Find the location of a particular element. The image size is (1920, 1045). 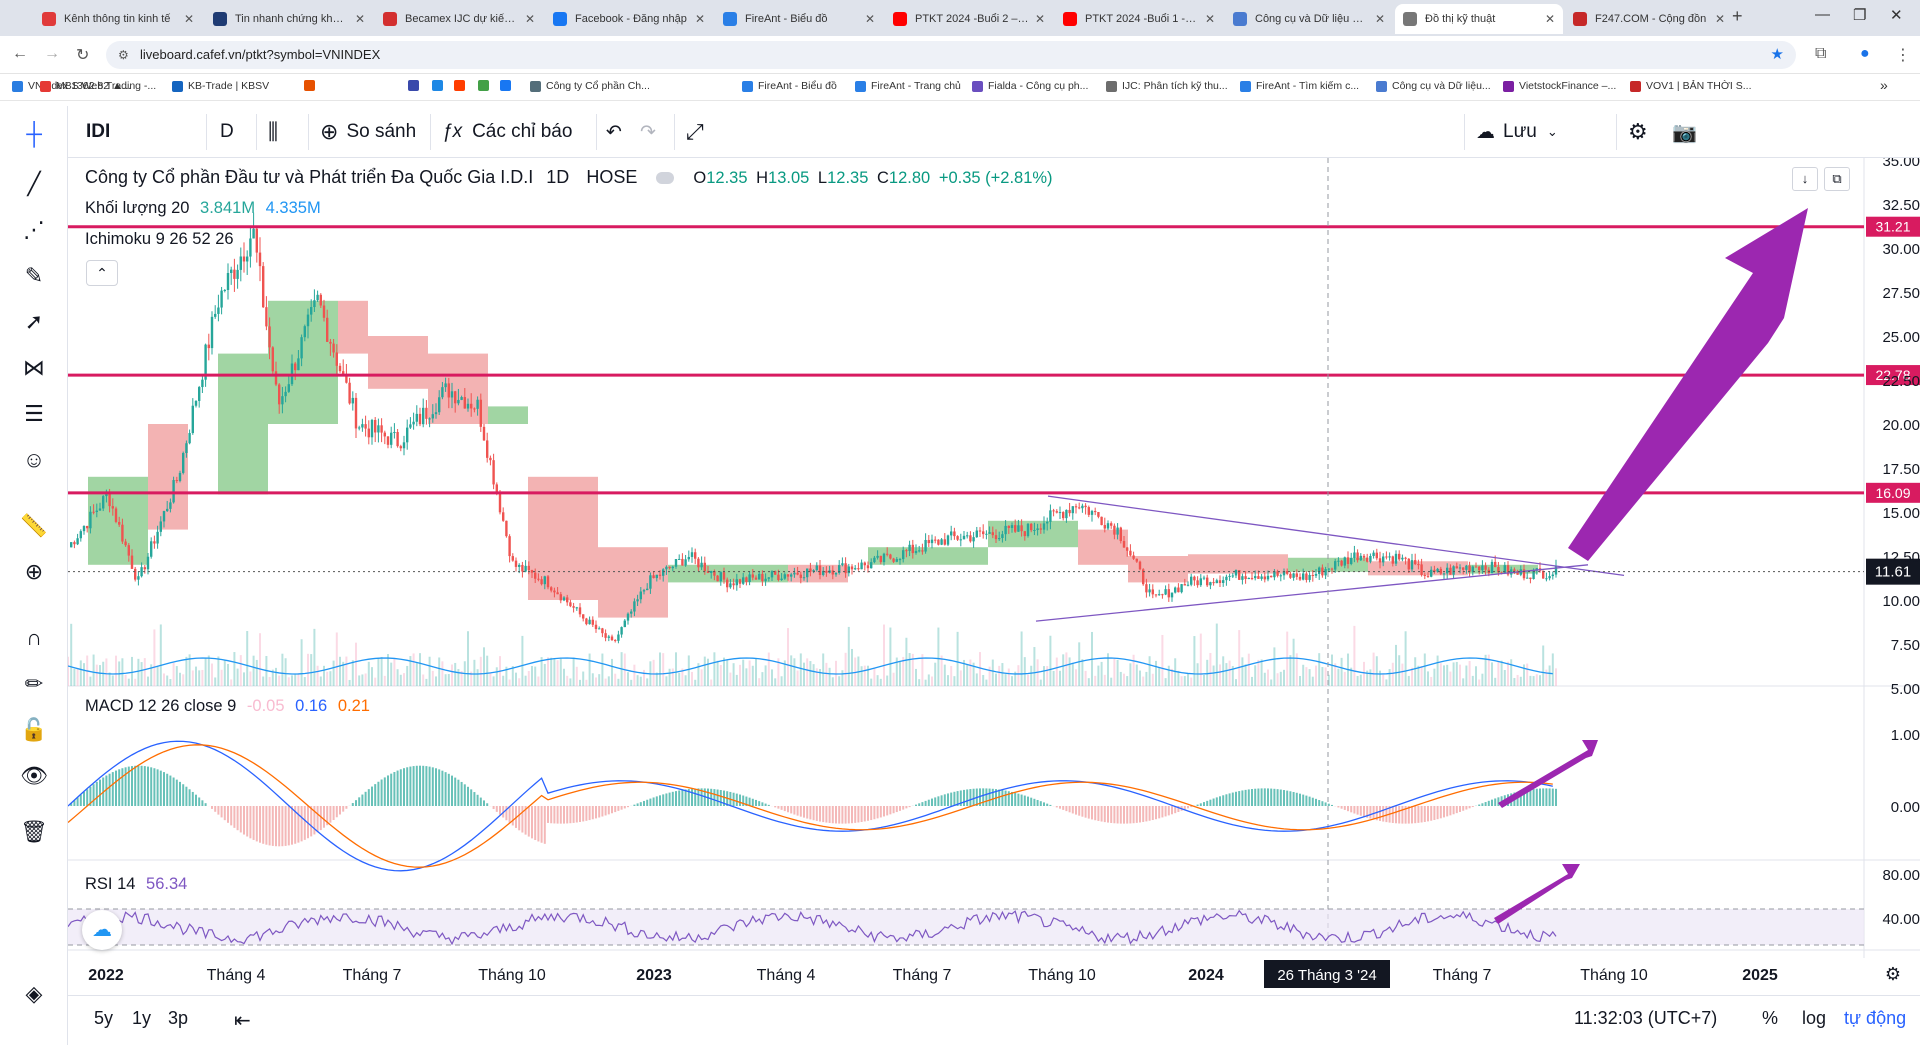

lock-icon: 🔓 is located at coordinates (34, 729).